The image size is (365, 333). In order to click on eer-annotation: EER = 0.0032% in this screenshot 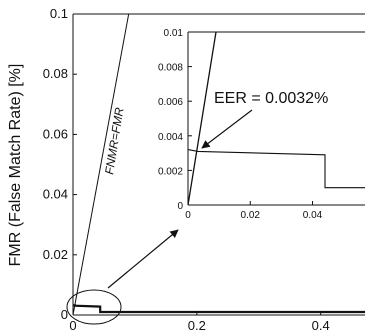, I will do `click(271, 98)`.